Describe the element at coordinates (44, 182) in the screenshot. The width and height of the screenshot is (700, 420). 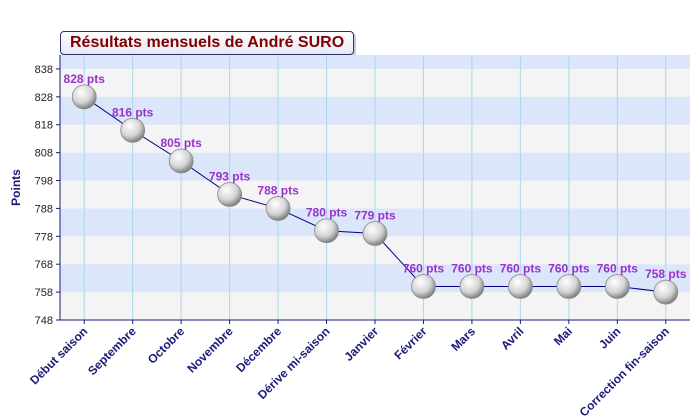
I see `y-tick-label: 798` at that location.